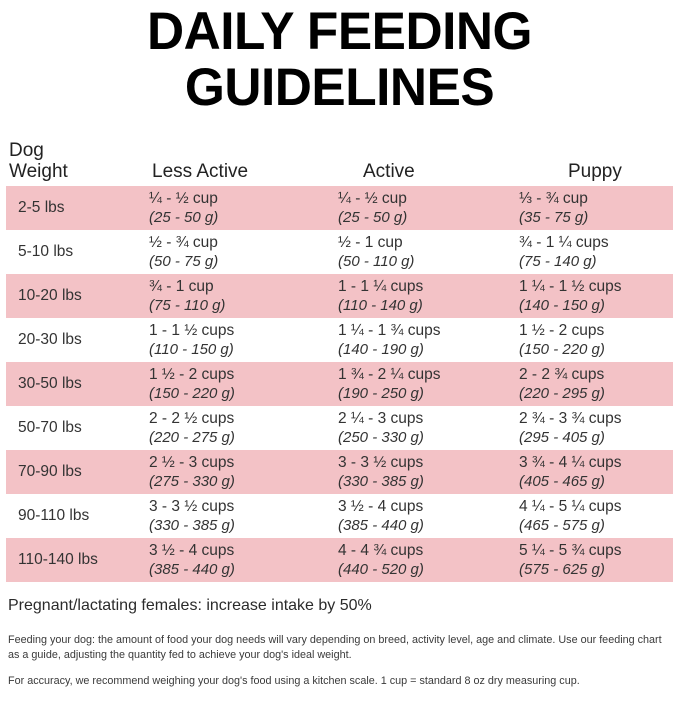 The height and width of the screenshot is (707, 679). I want to click on cell-less-active-grams: (75 - 110 g), so click(187, 305).